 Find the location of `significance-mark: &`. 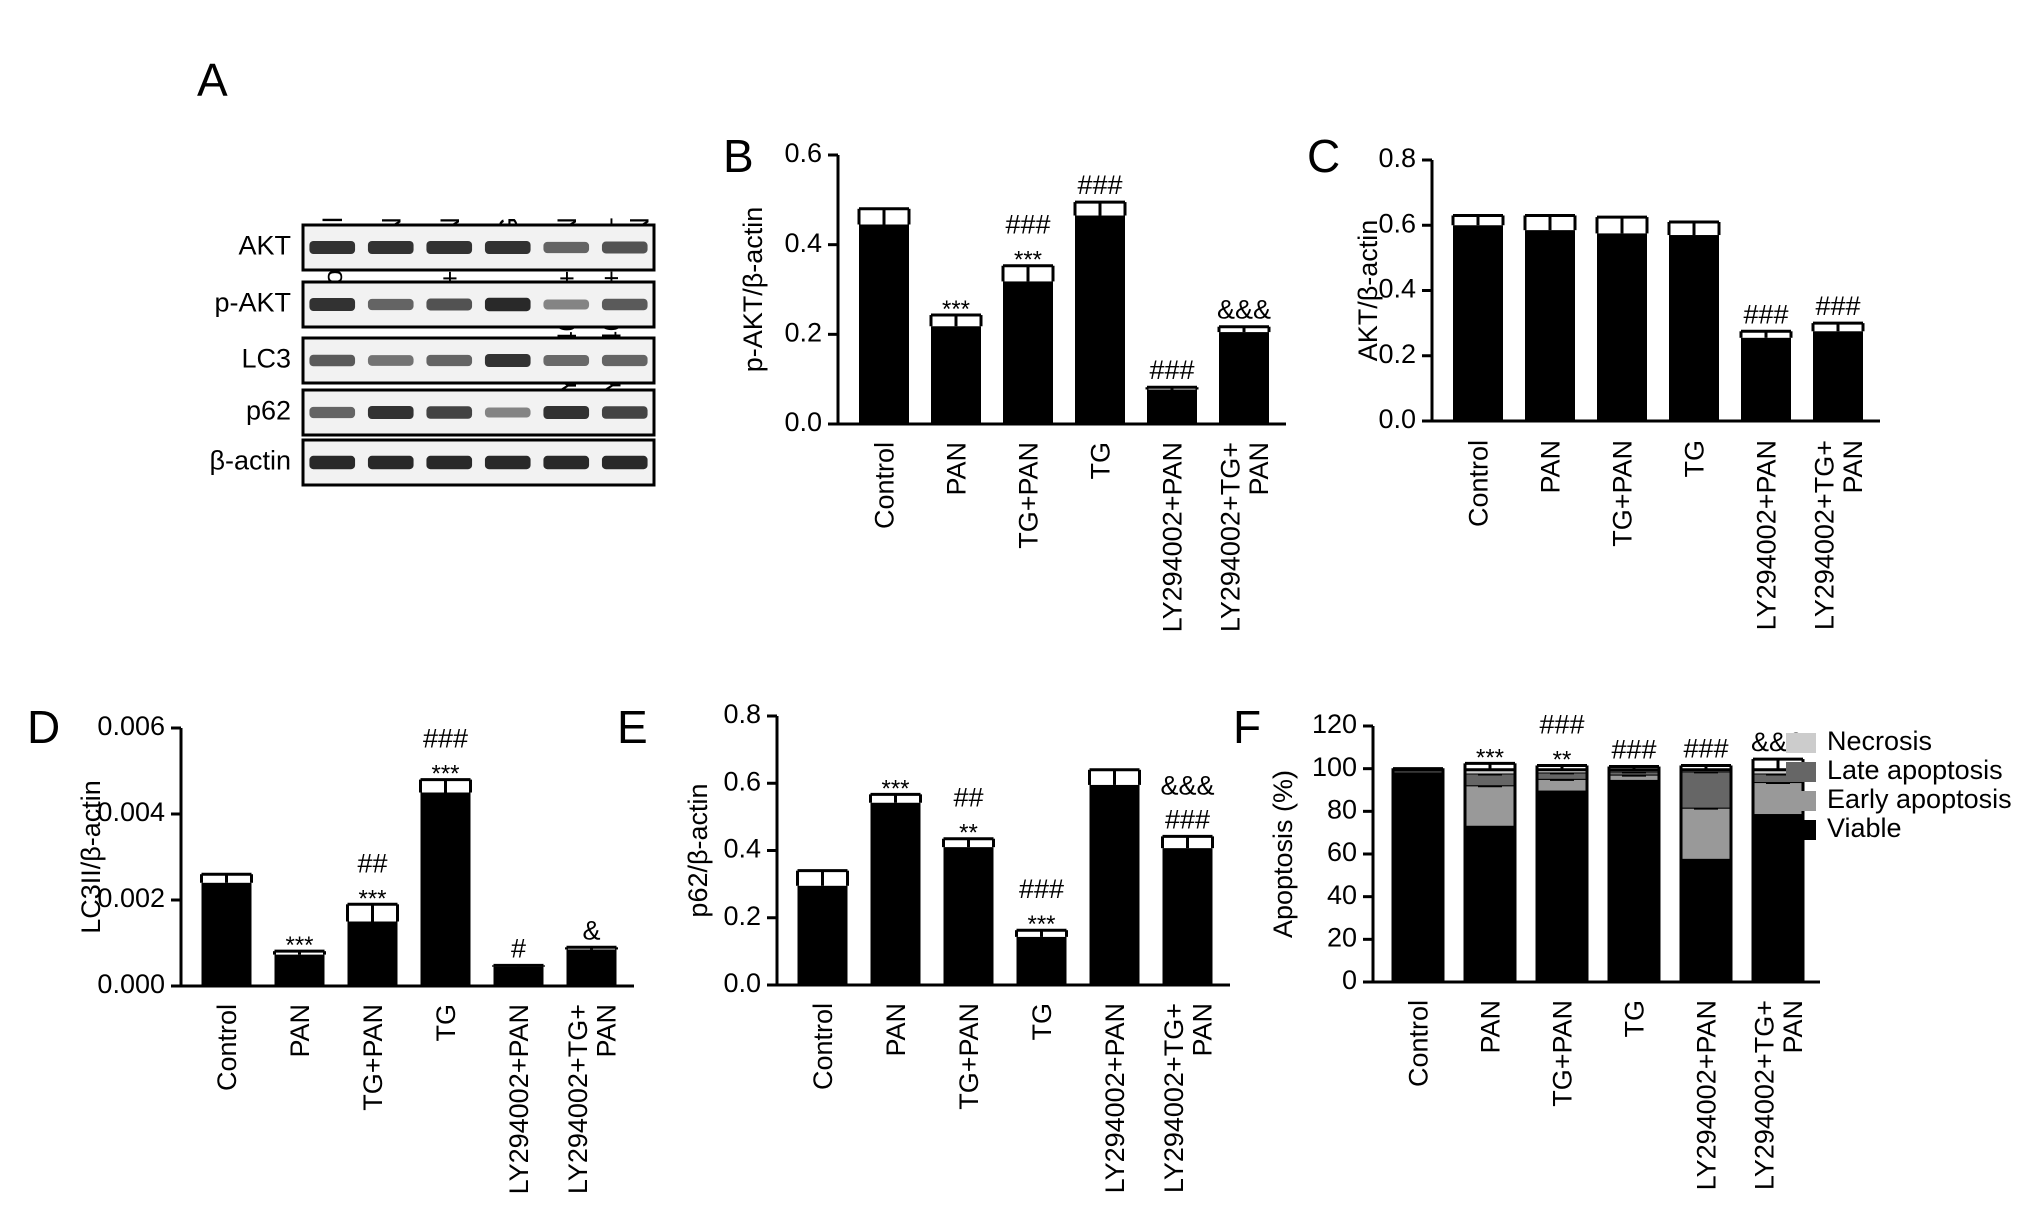

significance-mark: & is located at coordinates (591, 930).